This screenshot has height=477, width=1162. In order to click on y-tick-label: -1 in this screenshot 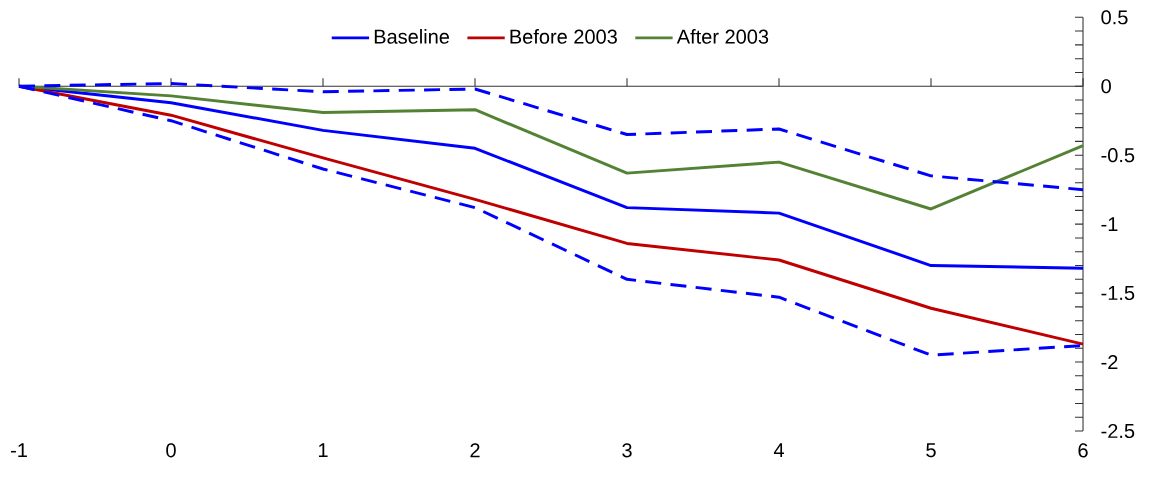, I will do `click(1109, 224)`.